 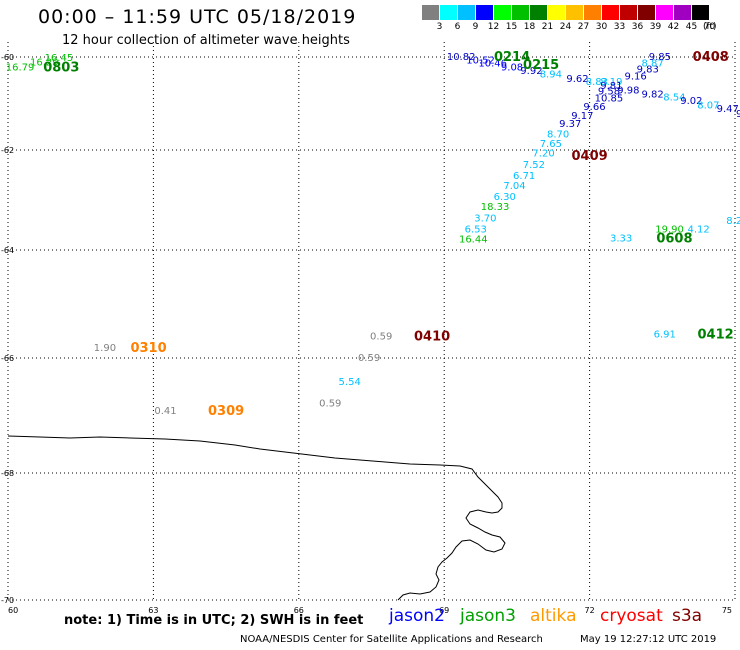 What do you see at coordinates (648, 70) in the screenshot?
I see `wave-height-value: 9.83` at bounding box center [648, 70].